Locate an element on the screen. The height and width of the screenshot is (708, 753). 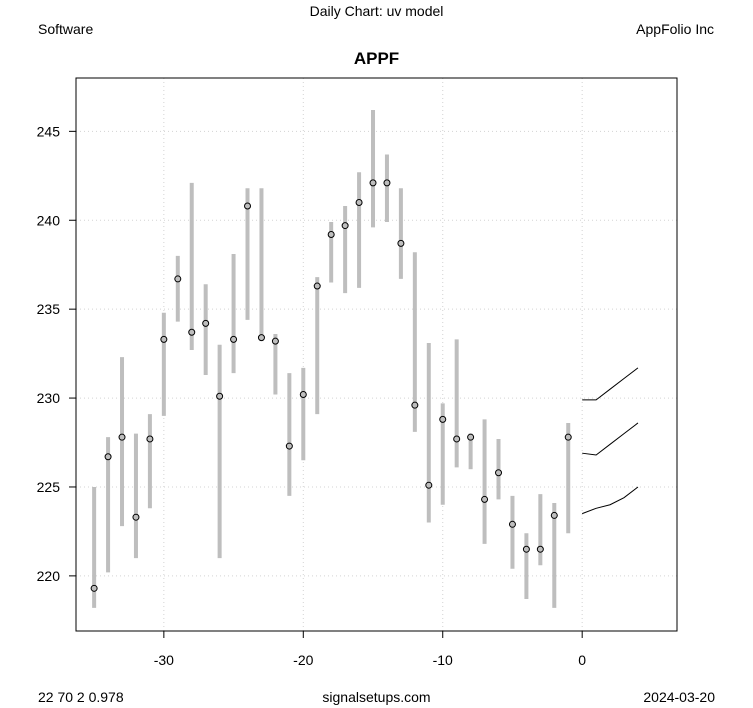
y-tick-label: 235 is located at coordinates (49, 309).